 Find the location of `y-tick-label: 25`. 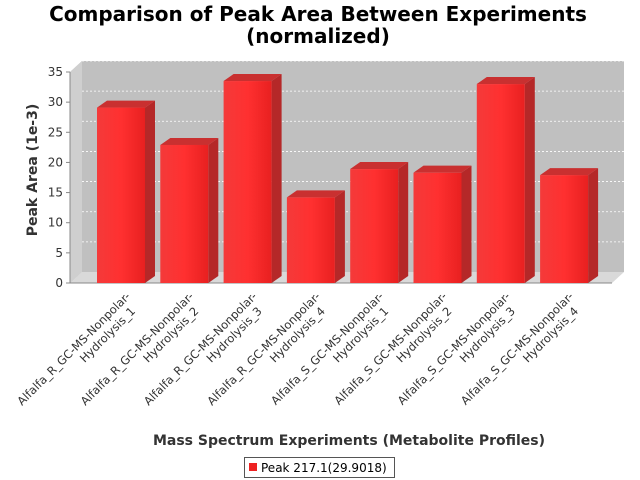

y-tick-label: 25 is located at coordinates (55, 132).